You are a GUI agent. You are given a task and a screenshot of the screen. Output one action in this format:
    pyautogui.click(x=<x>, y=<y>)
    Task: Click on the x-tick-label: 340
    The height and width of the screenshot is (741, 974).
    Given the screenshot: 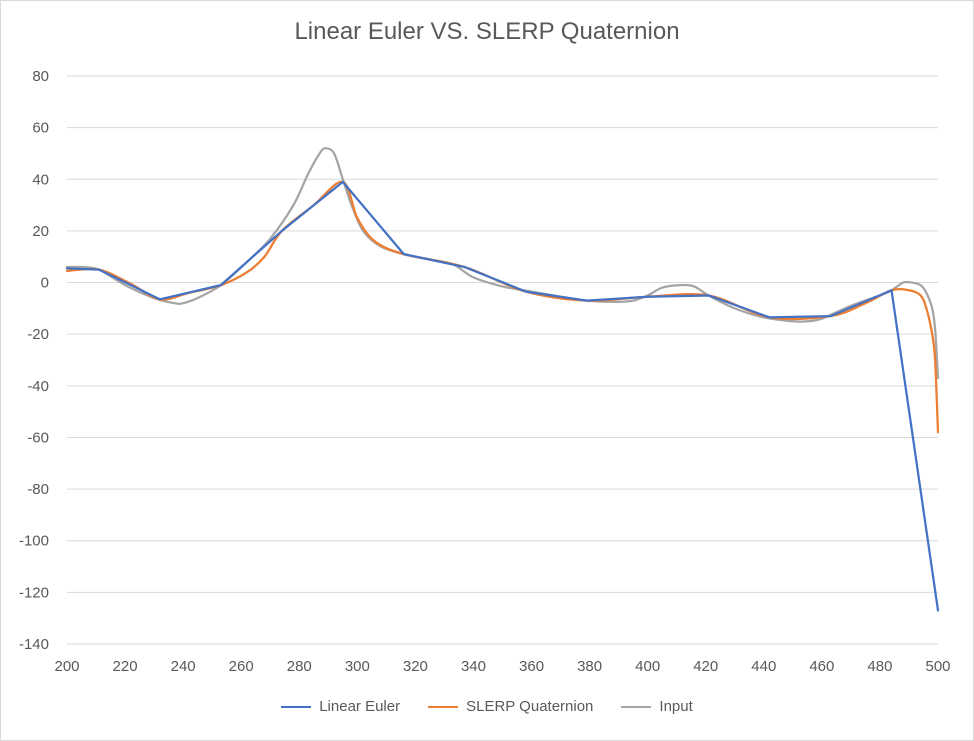 What is the action you would take?
    pyautogui.click(x=473, y=666)
    